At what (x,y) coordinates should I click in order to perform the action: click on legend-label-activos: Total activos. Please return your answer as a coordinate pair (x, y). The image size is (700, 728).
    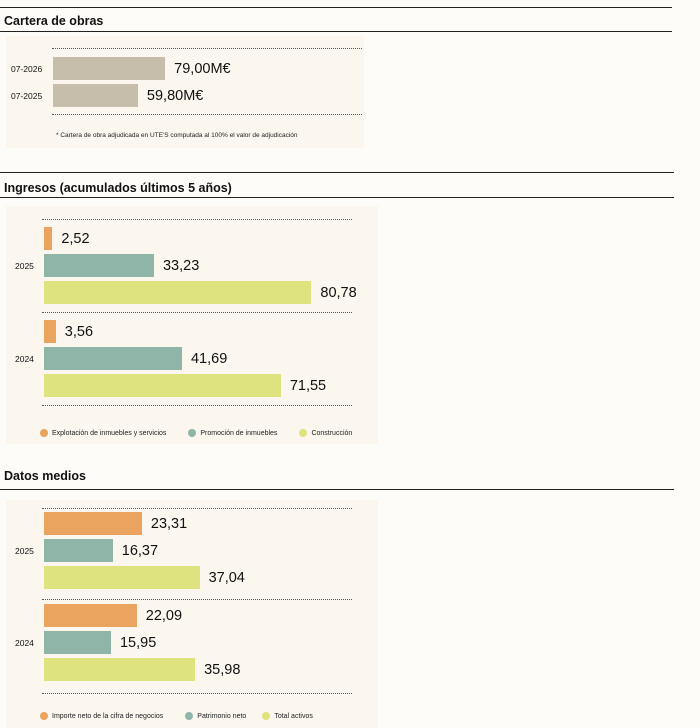
    Looking at the image, I should click on (293, 716).